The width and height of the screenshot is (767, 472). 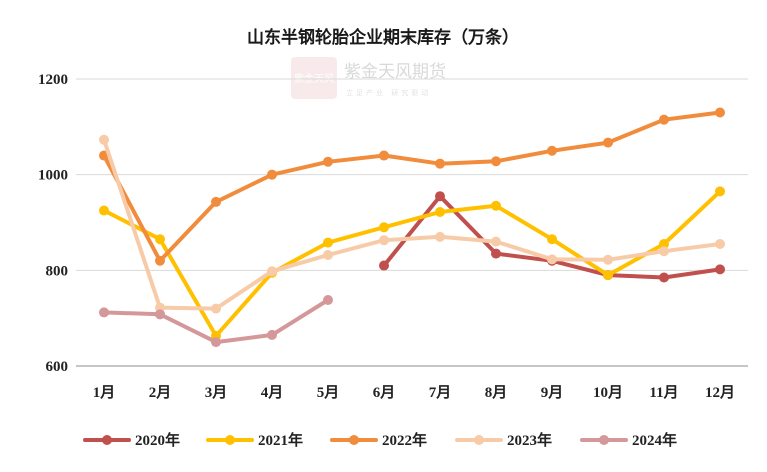 What do you see at coordinates (328, 392) in the screenshot?
I see `x-tick-label: 5月` at bounding box center [328, 392].